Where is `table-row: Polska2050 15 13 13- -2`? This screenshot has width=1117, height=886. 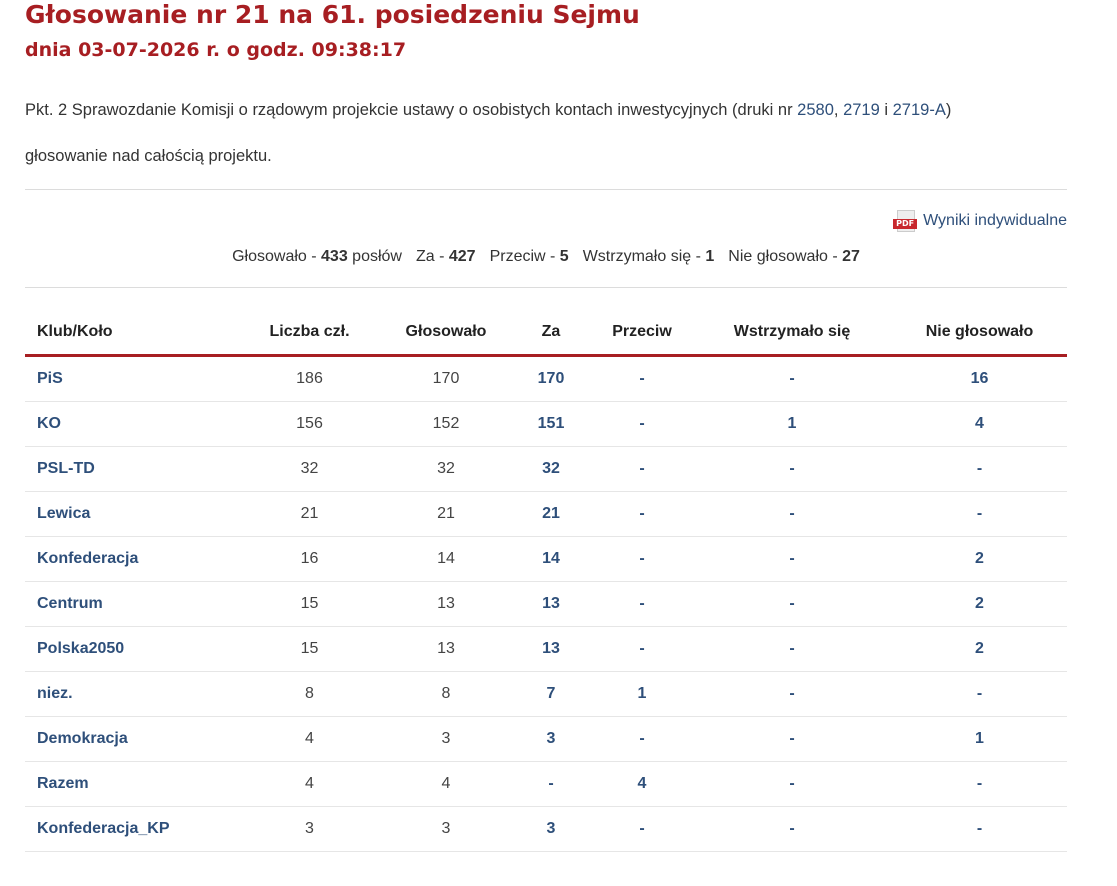 table-row: Polska2050 15 13 13- -2 is located at coordinates (546, 649).